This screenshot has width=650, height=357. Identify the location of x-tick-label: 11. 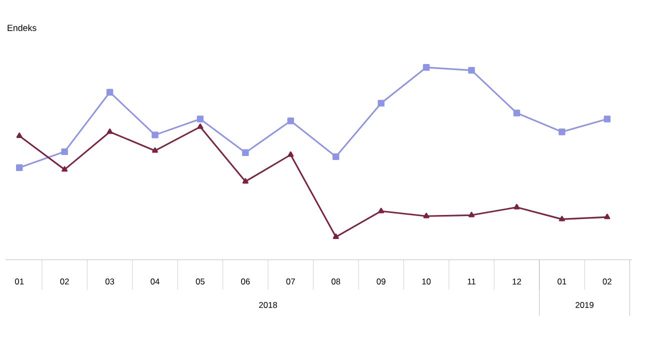
(472, 281).